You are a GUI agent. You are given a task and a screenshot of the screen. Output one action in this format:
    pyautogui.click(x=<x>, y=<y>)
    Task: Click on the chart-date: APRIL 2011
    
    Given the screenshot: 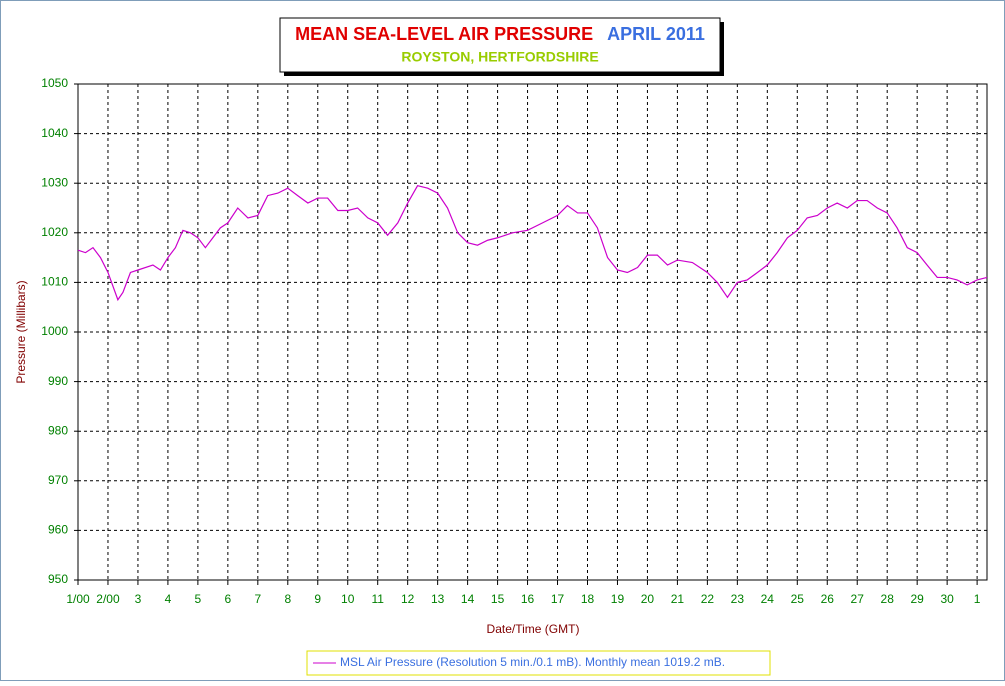 What is the action you would take?
    pyautogui.click(x=656, y=34)
    